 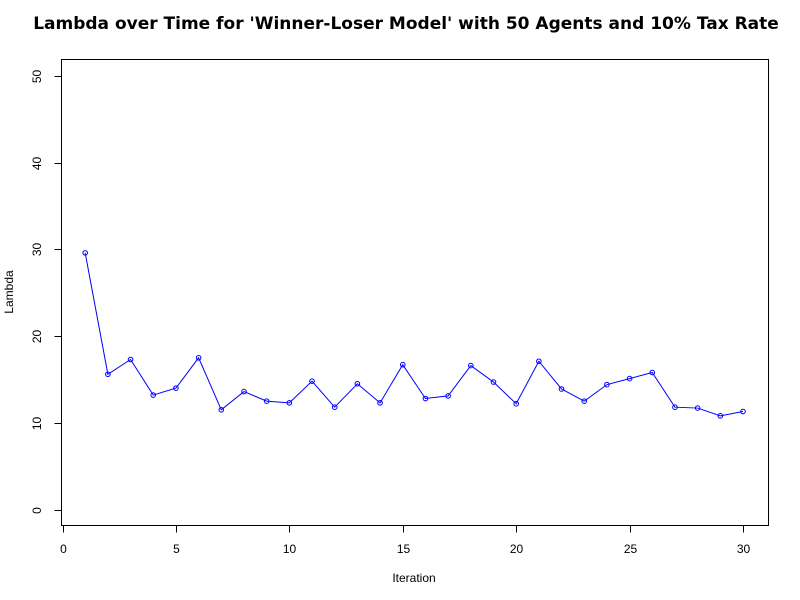 I want to click on x-axis: 0 5 10 15 20 25 30, so click(x=405, y=540).